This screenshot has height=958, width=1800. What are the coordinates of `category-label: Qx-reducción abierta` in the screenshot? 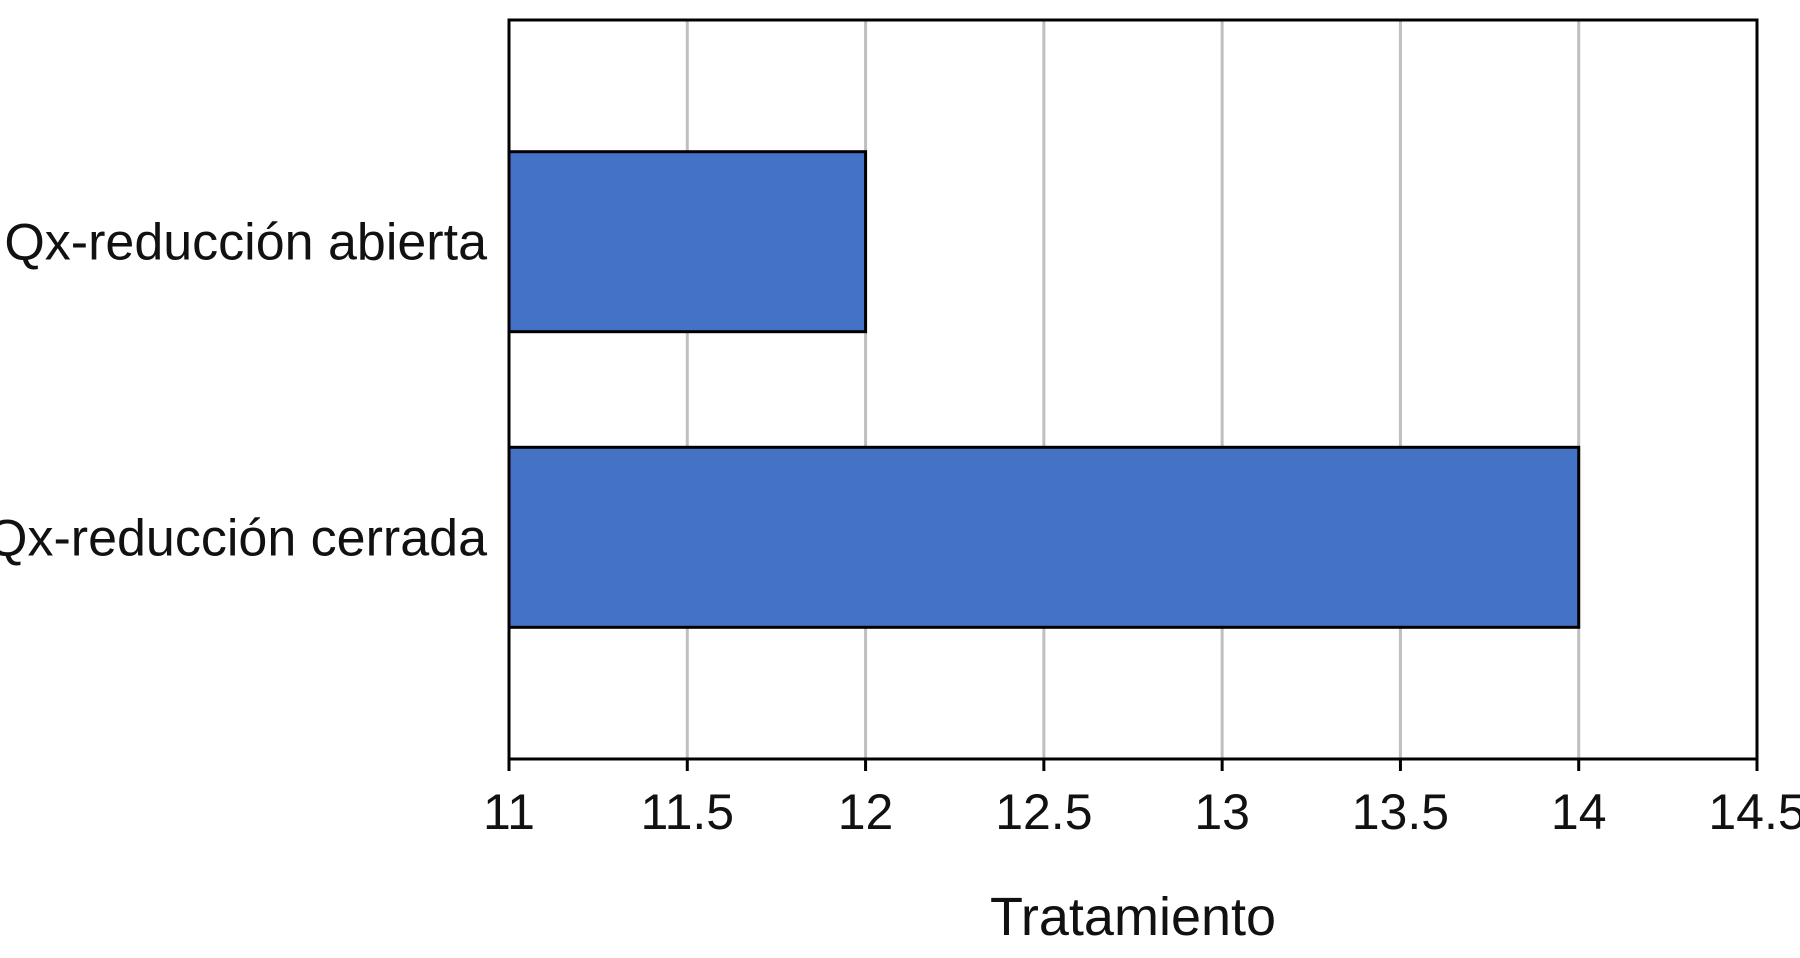 It's located at (245, 243).